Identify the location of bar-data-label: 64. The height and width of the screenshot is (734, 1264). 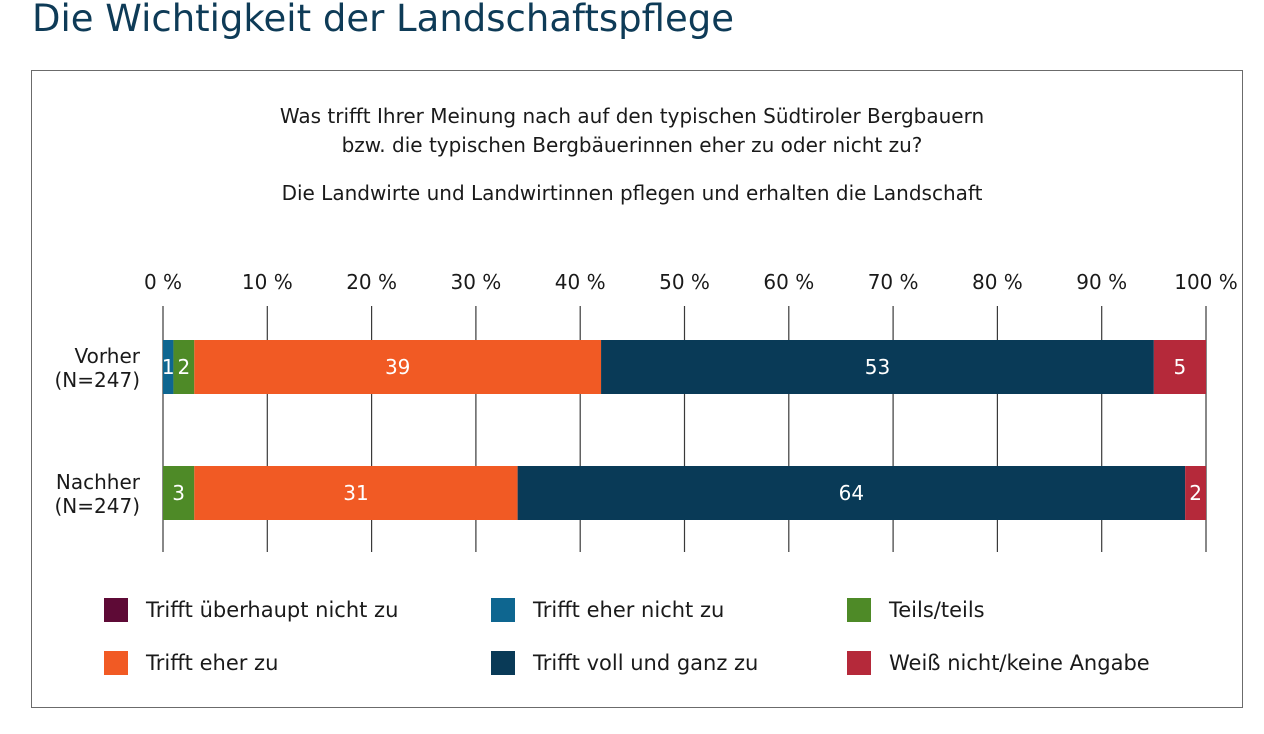
(851, 493).